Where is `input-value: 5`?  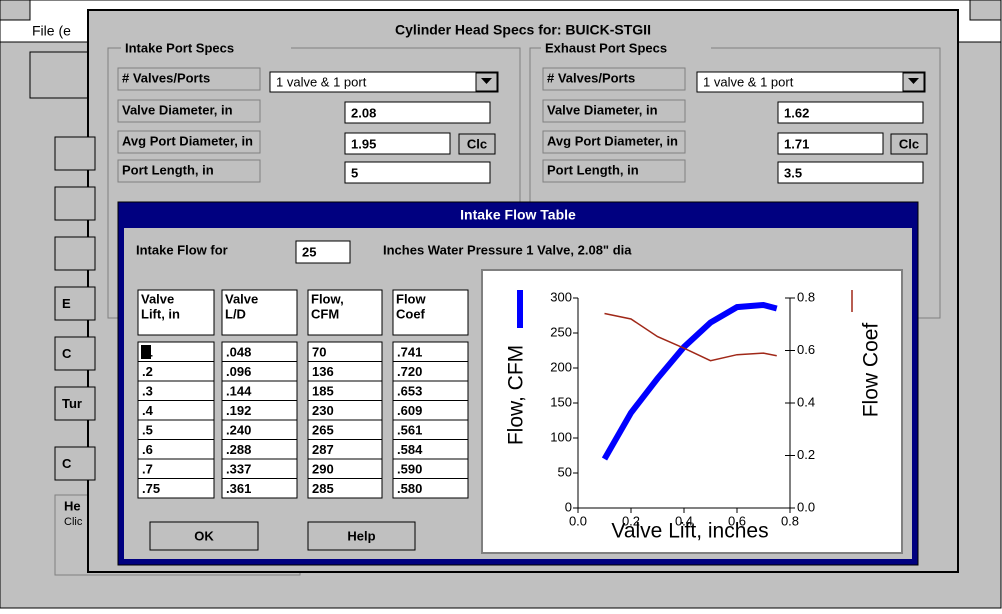 input-value: 5 is located at coordinates (354, 172).